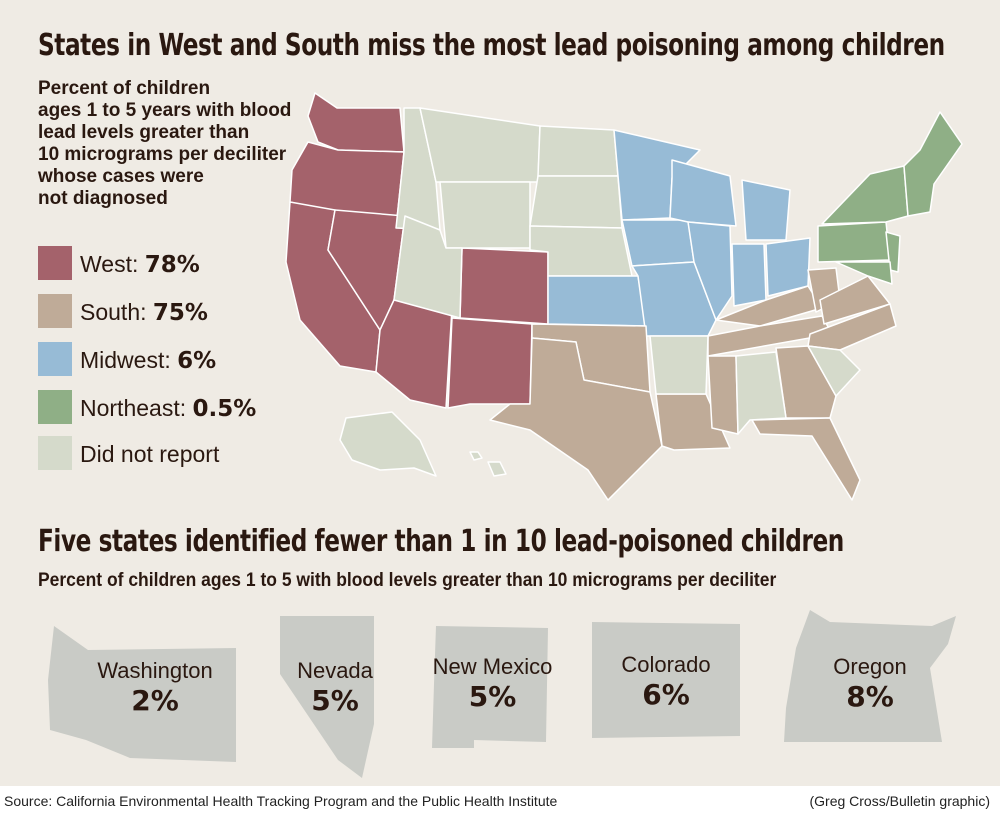 This screenshot has width=1000, height=814. What do you see at coordinates (710, 271) in the screenshot?
I see `state-illinois` at bounding box center [710, 271].